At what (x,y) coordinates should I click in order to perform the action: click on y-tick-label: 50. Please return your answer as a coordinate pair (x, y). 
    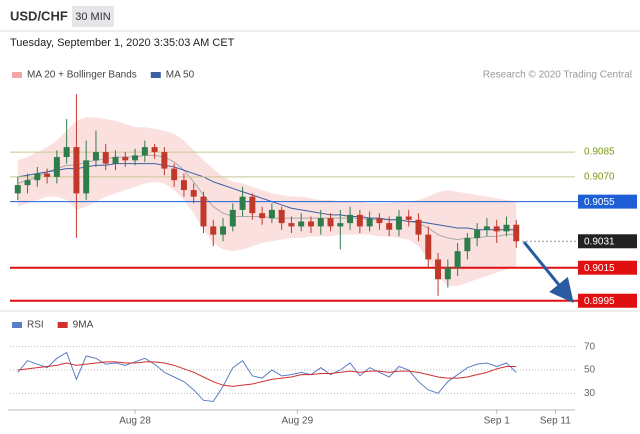
    Looking at the image, I should click on (590, 370).